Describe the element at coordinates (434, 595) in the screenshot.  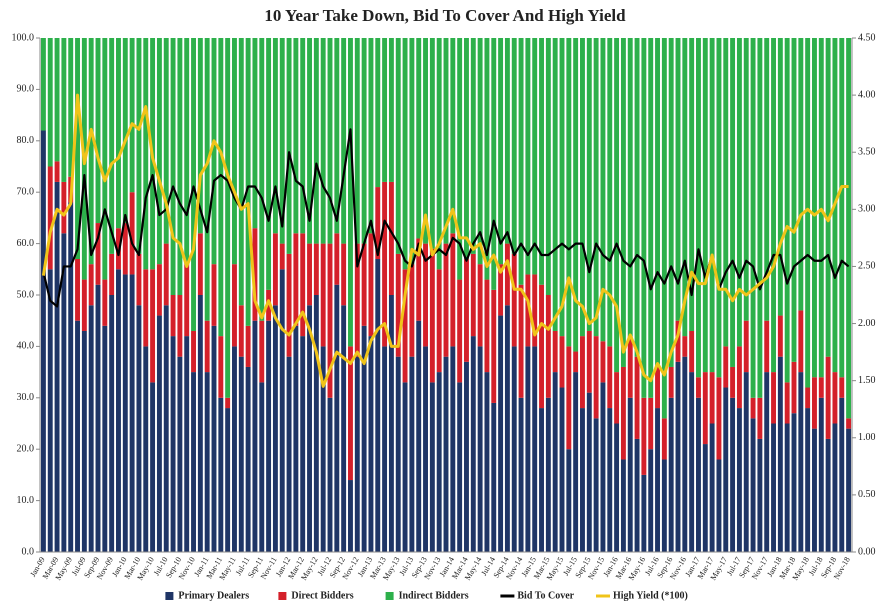
I see `legend-label: Indirect Bidders` at that location.